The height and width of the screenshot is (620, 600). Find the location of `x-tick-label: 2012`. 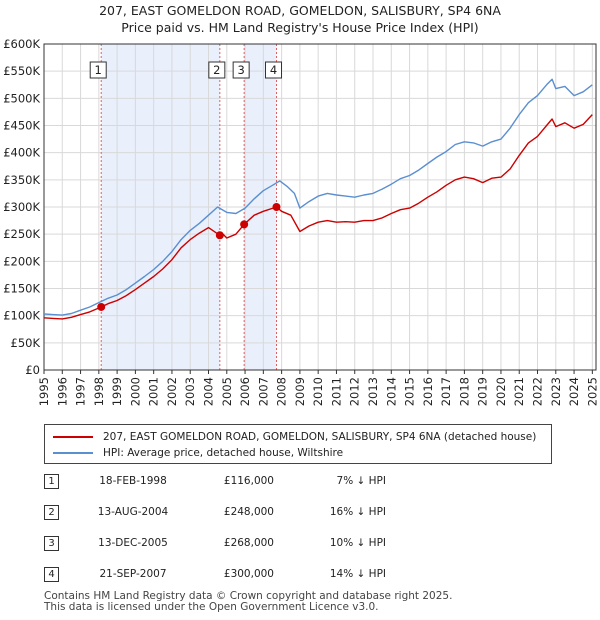

x-tick-label: 2012 is located at coordinates (355, 391).